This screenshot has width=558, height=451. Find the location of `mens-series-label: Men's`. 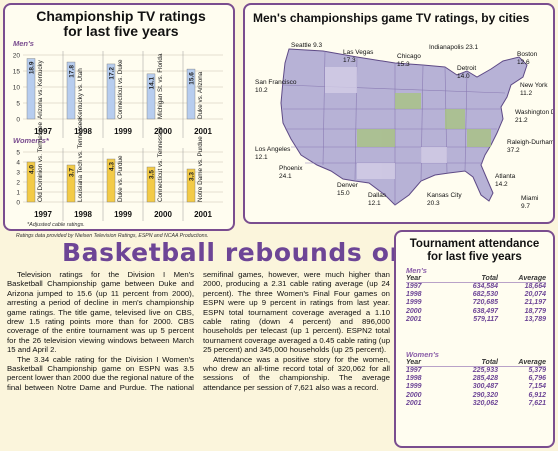

mens-series-label: Men's is located at coordinates (23, 43).